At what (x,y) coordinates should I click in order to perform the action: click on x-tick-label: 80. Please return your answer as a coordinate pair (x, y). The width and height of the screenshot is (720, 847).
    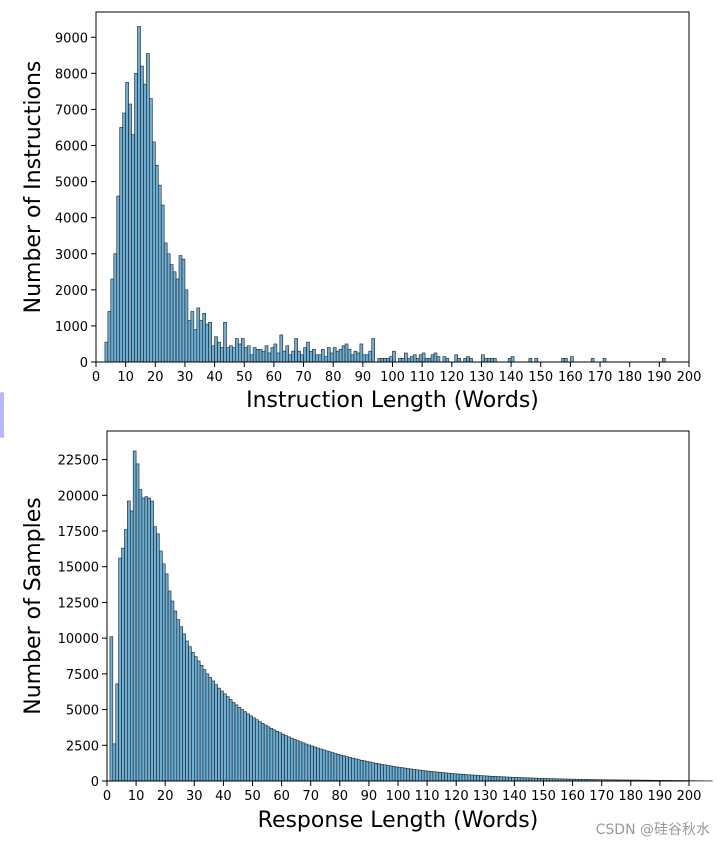
    Looking at the image, I should click on (333, 377).